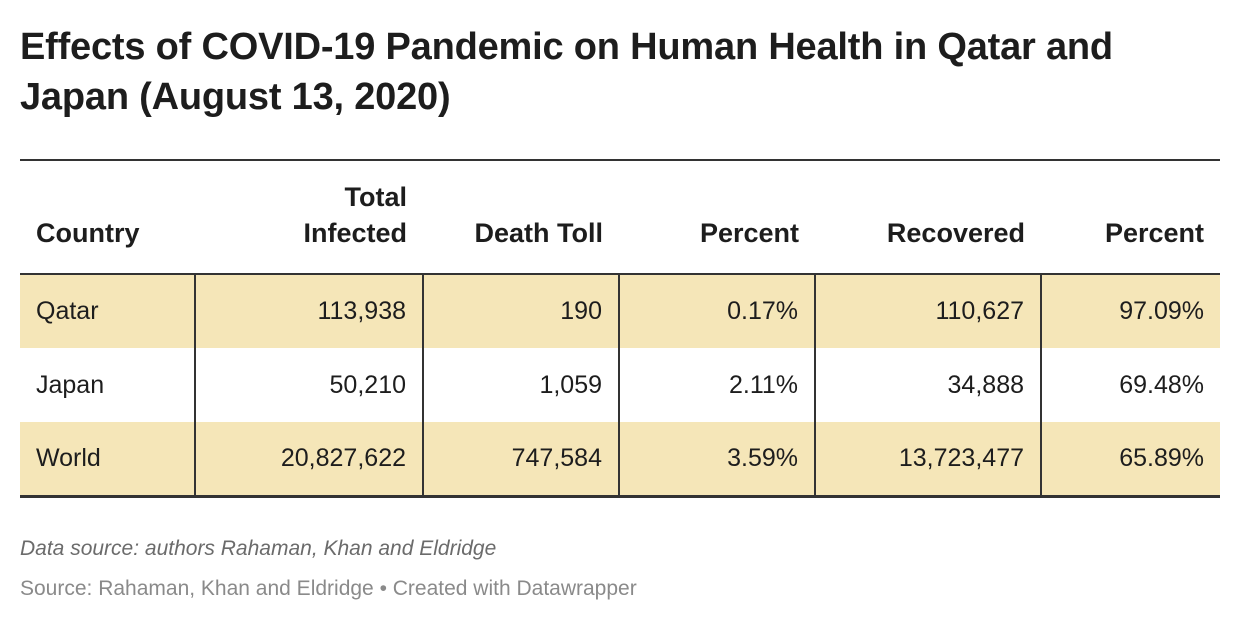  I want to click on table-cell: 747,584, so click(520, 460).